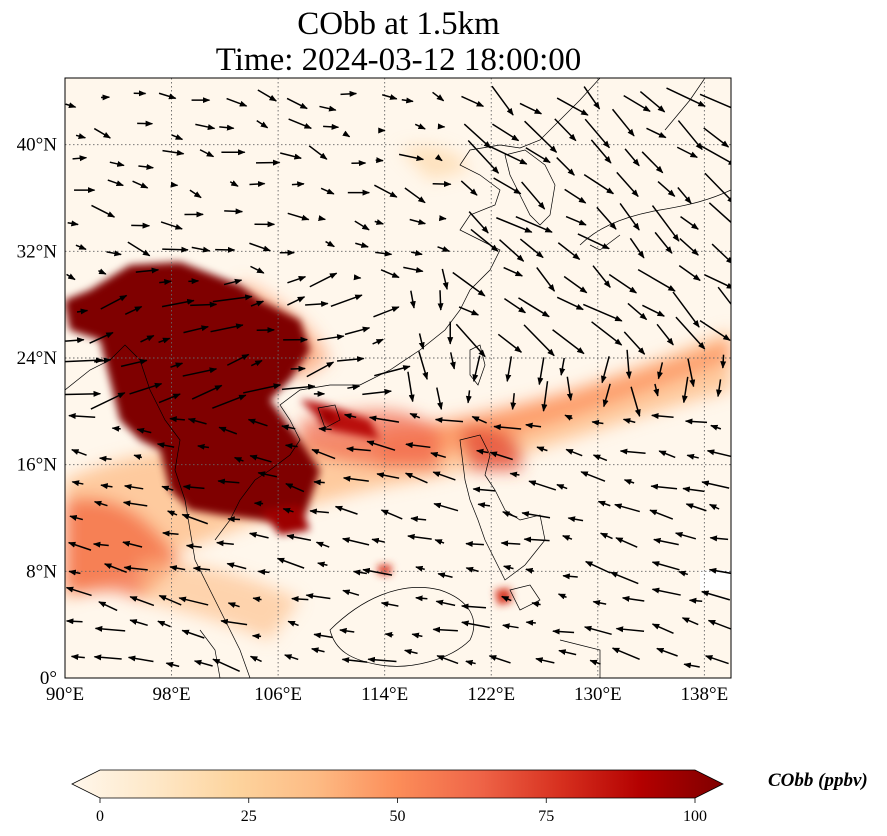  I want to click on chart-title-line1: CObb at 1.5km, so click(398, 24).